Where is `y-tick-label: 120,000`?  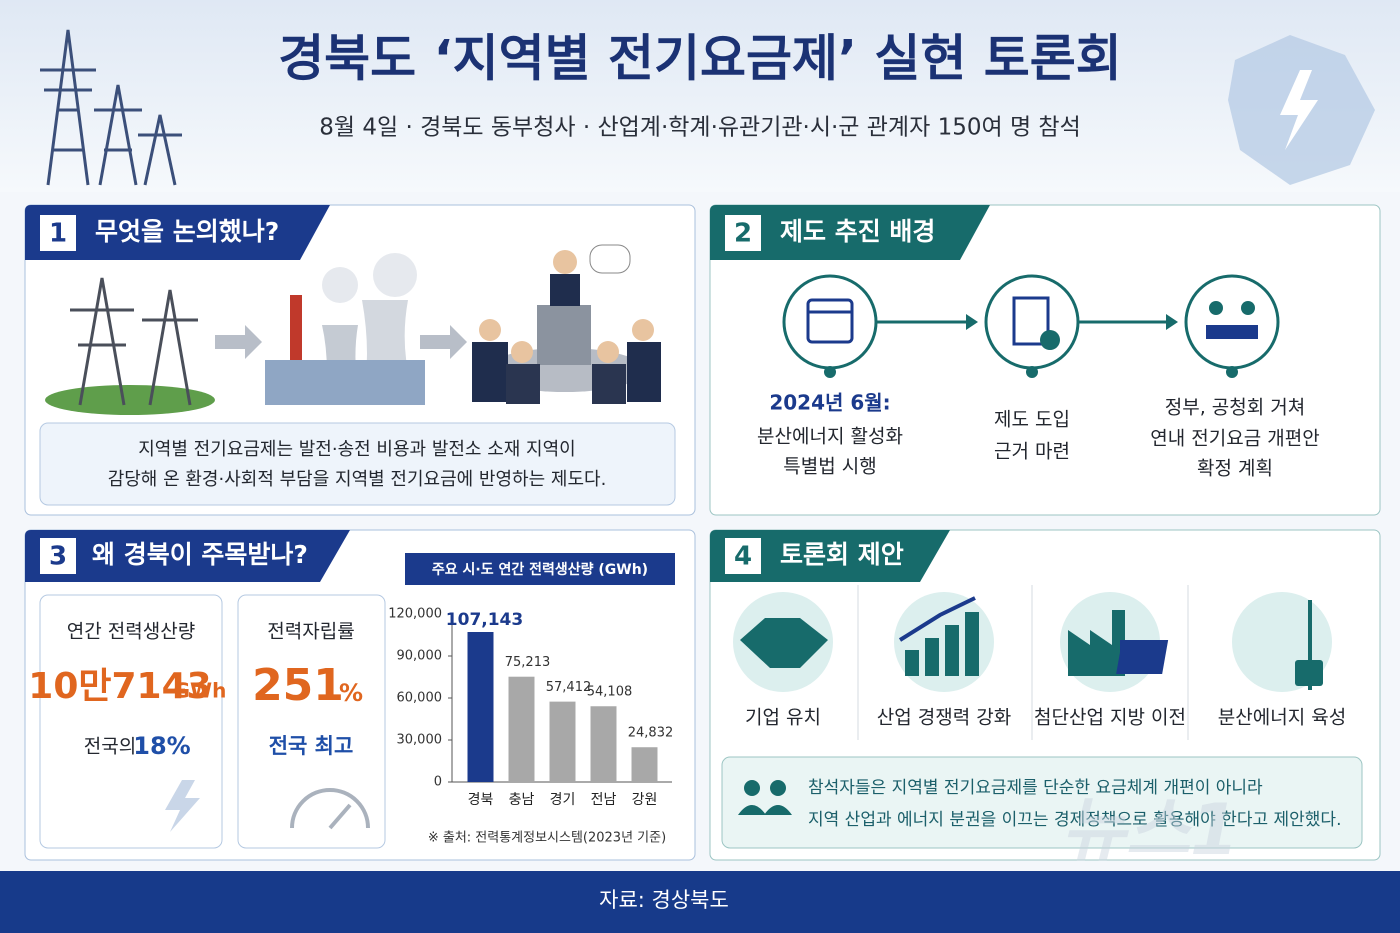 y-tick-label: 120,000 is located at coordinates (415, 614).